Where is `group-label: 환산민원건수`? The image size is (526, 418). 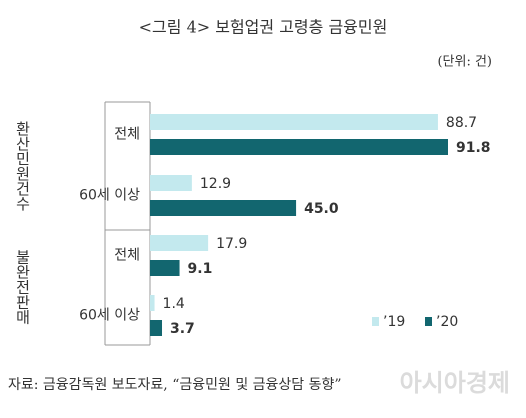
group-label: 환산민원건수 is located at coordinates (23, 166).